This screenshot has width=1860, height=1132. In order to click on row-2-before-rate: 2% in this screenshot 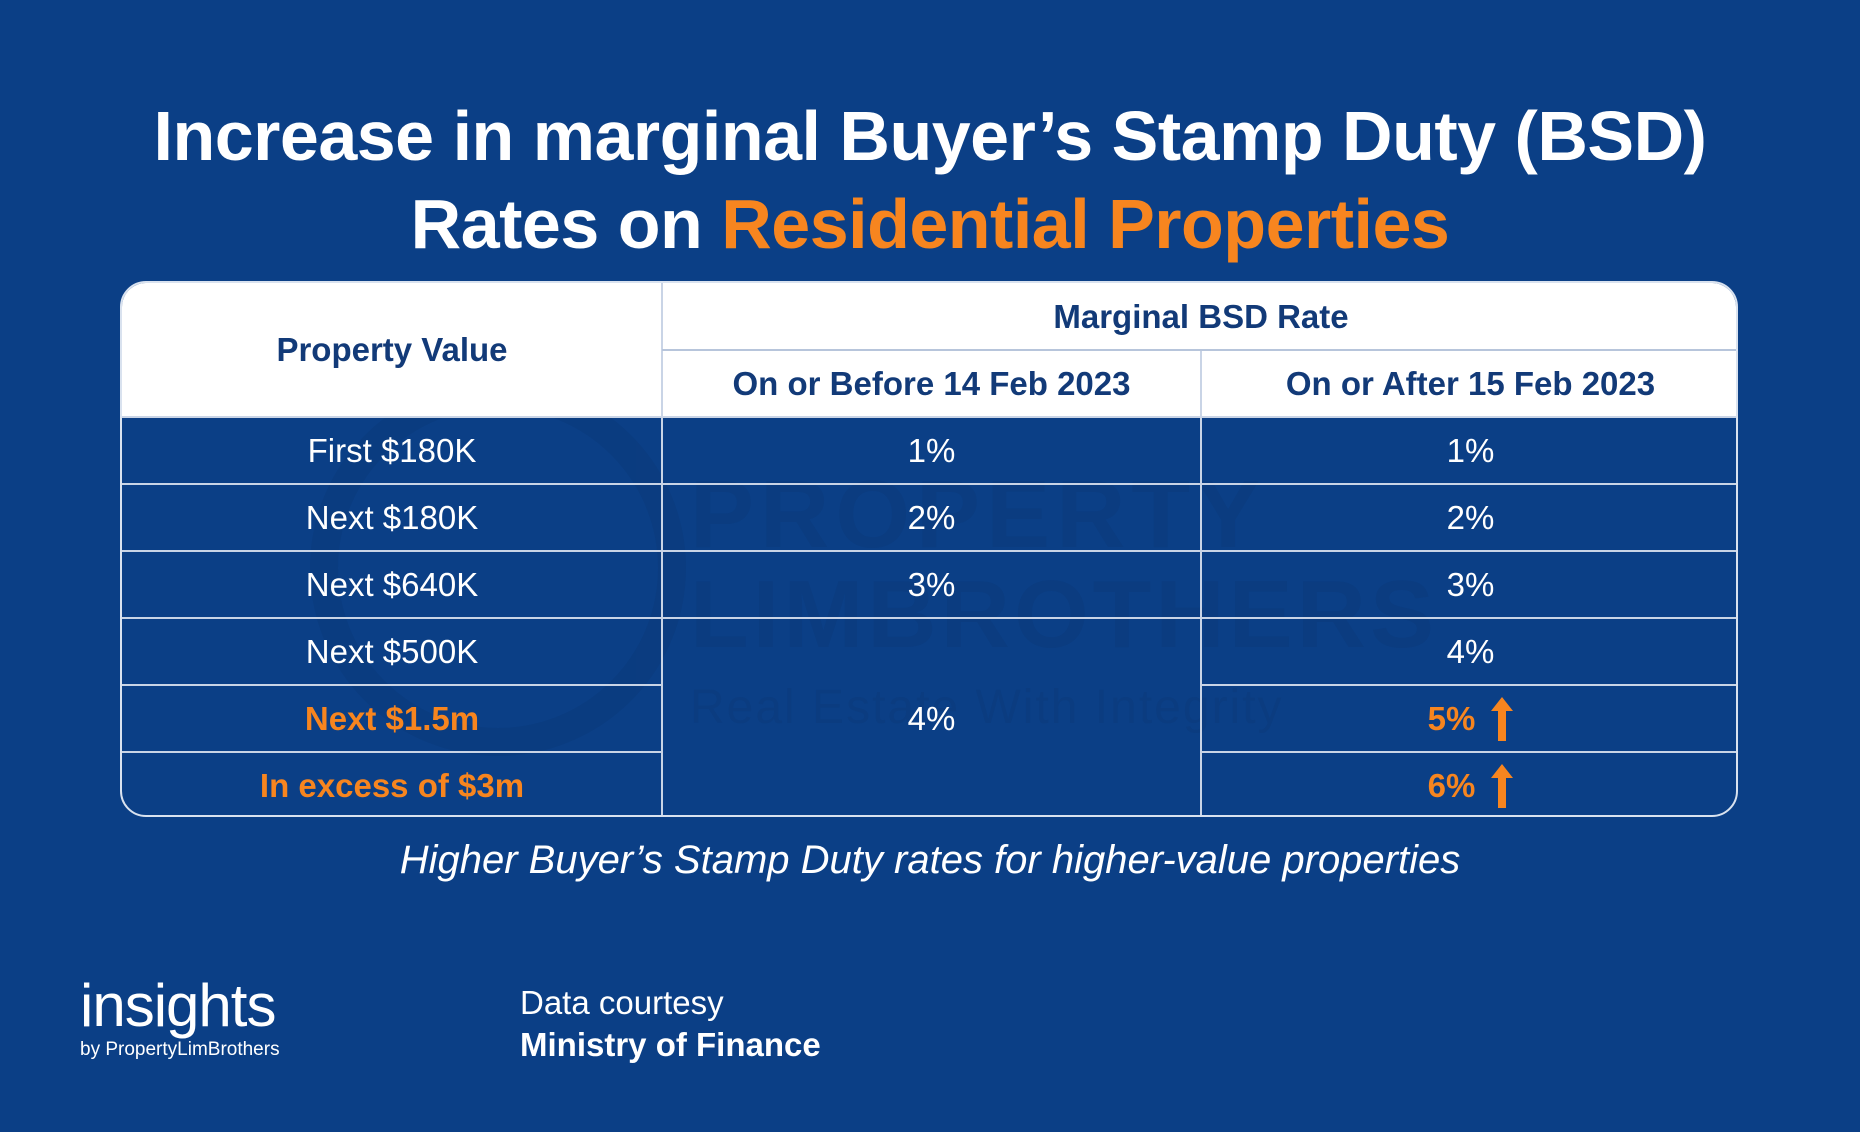, I will do `click(931, 517)`.